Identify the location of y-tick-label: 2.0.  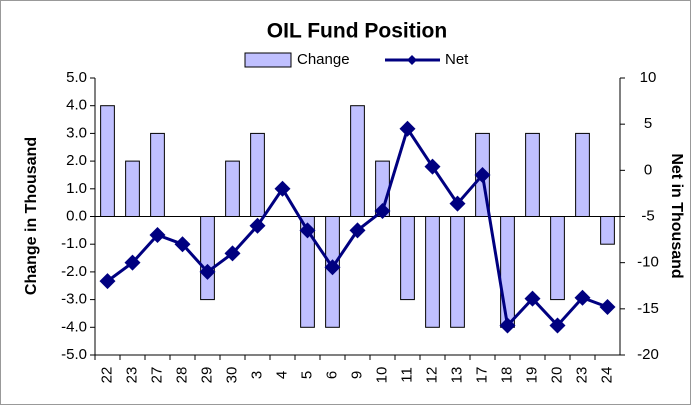
(76, 160).